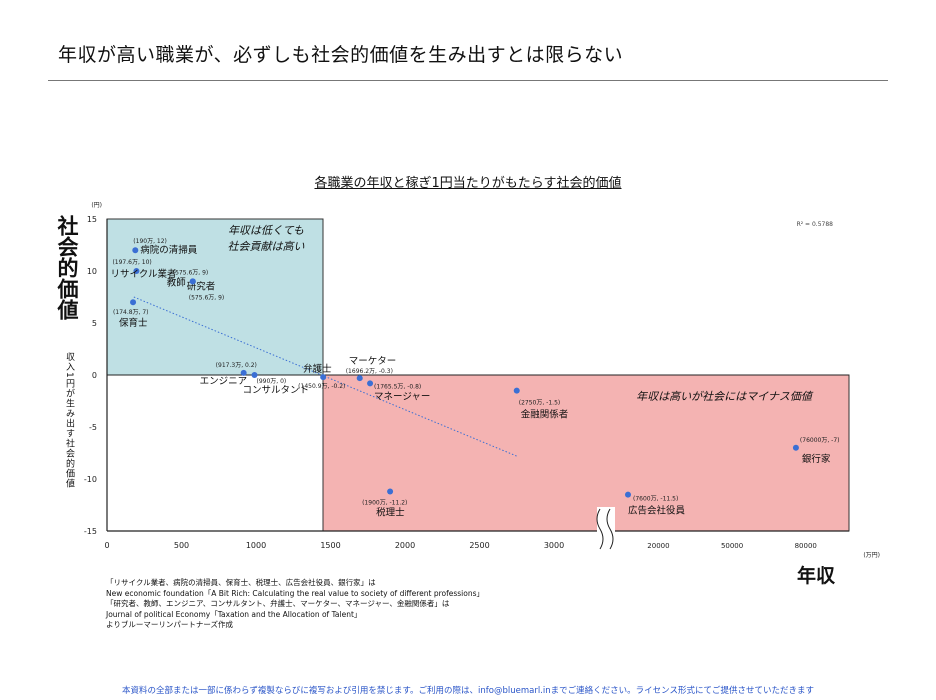 Image resolution: width=936 pixels, height=700 pixels. Describe the element at coordinates (69, 420) in the screenshot. I see `y-axis-sublabel: 収入1円が生み出す社会的価値` at that location.